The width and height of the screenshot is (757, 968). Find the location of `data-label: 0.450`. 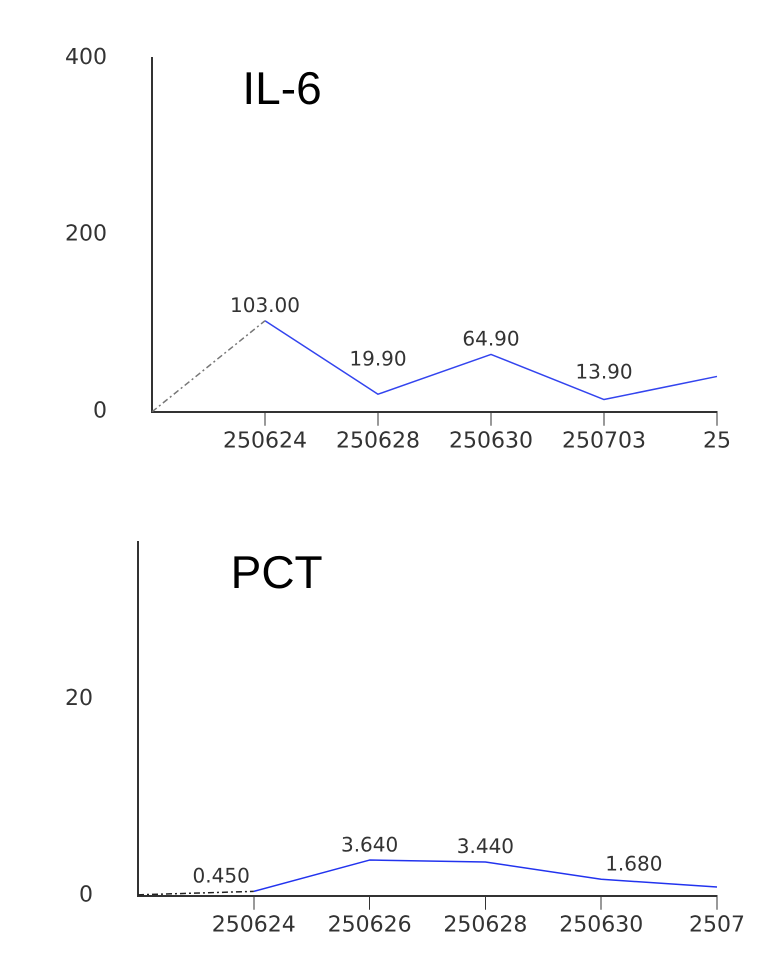

data-label: 0.450 is located at coordinates (221, 876).